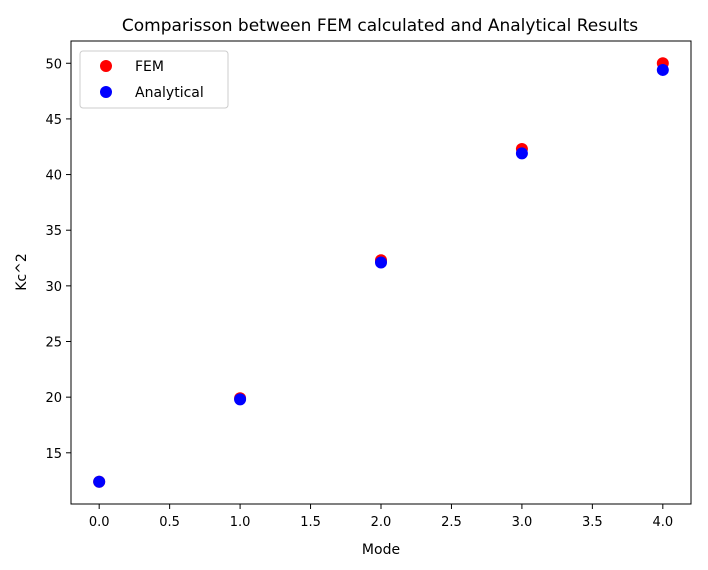 The width and height of the screenshot is (708, 570). What do you see at coordinates (58, 259) in the screenshot?
I see `y-axis-ticks: 15 20 25 30 35 40 45 50` at bounding box center [58, 259].